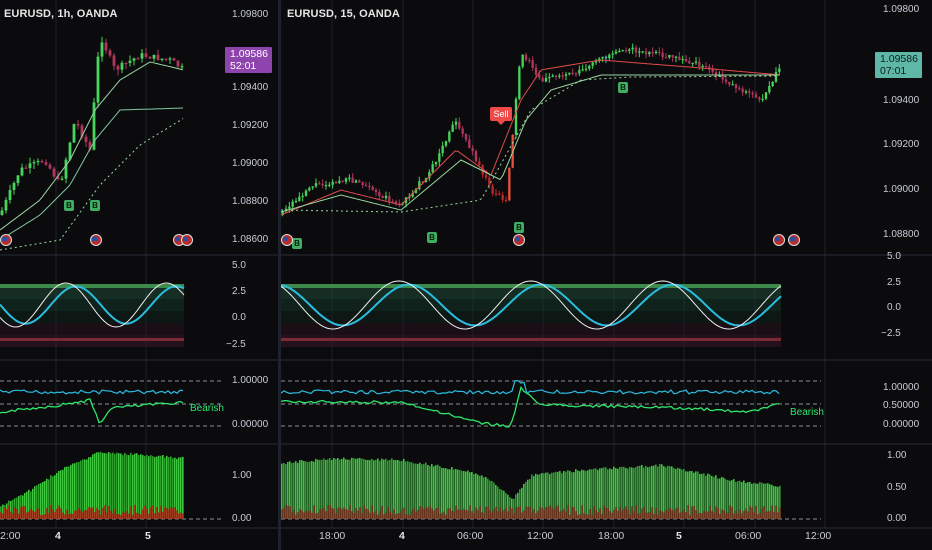 The height and width of the screenshot is (550, 932). Describe the element at coordinates (343, 14) in the screenshot. I see `symbol-title: EURUSD, 15, OANDA` at that location.